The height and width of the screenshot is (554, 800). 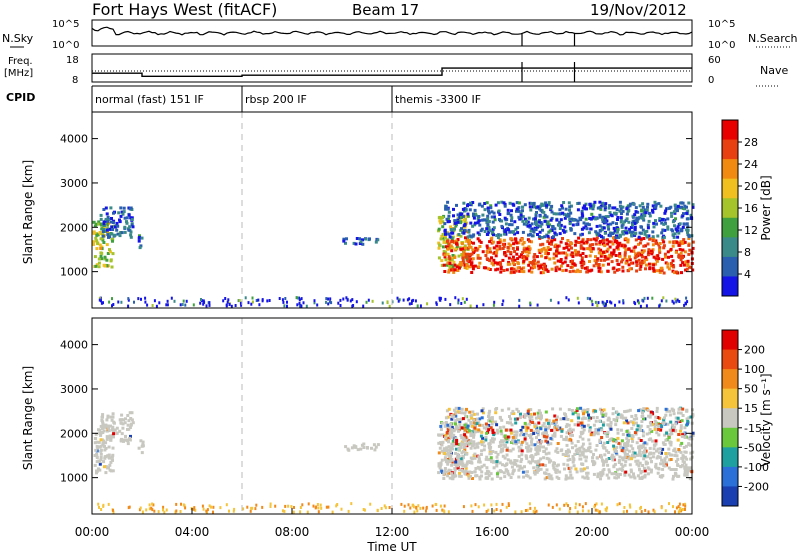 What do you see at coordinates (754, 369) in the screenshot?
I see `velocity-colorbar-tick-label: 100` at bounding box center [754, 369].